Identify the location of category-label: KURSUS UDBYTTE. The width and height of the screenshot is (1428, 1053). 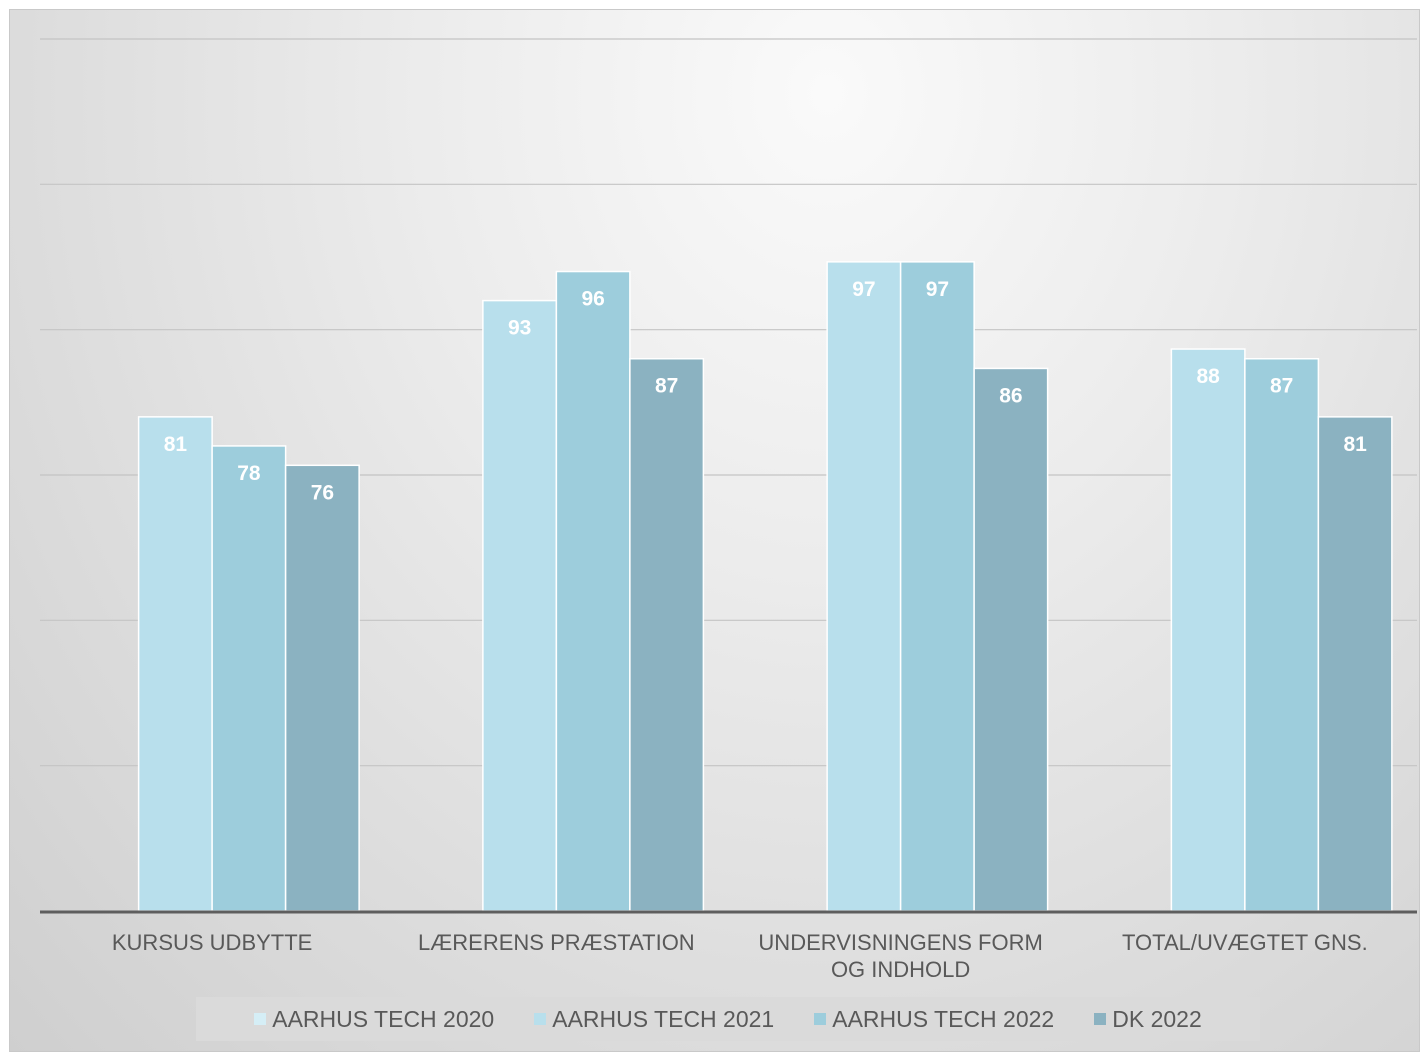
(212, 942).